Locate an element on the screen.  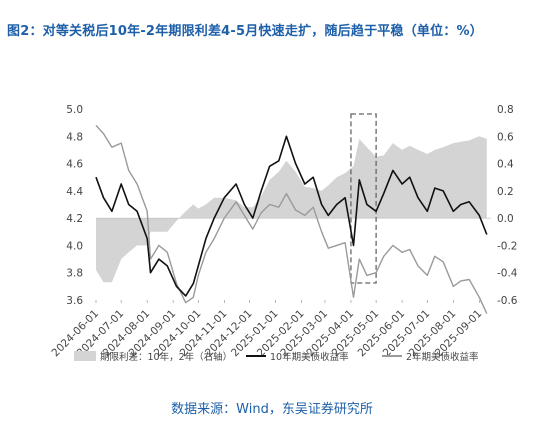
legend: 期限利差：10年，2年（右轴） 10年期美债收益率 2年期美债收益率 is located at coordinates (276, 357).